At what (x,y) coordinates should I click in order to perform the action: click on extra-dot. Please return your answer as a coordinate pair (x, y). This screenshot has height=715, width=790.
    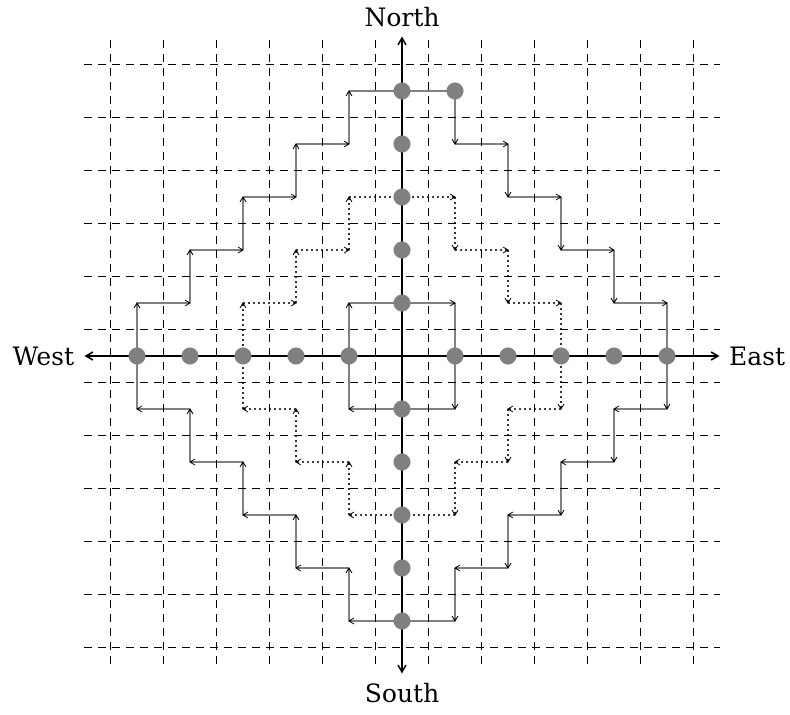
    Looking at the image, I should click on (455, 91).